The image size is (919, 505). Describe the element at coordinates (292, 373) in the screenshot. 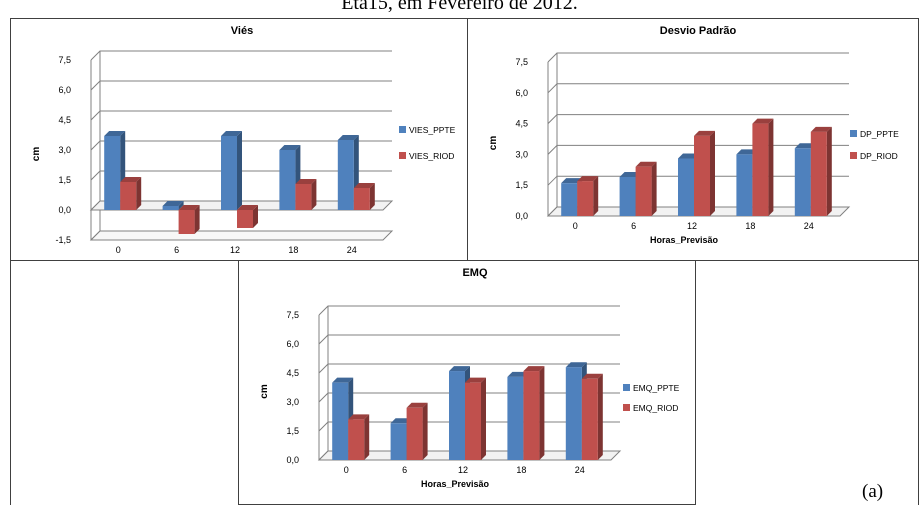

I see `y-tick-label: 4,5` at that location.